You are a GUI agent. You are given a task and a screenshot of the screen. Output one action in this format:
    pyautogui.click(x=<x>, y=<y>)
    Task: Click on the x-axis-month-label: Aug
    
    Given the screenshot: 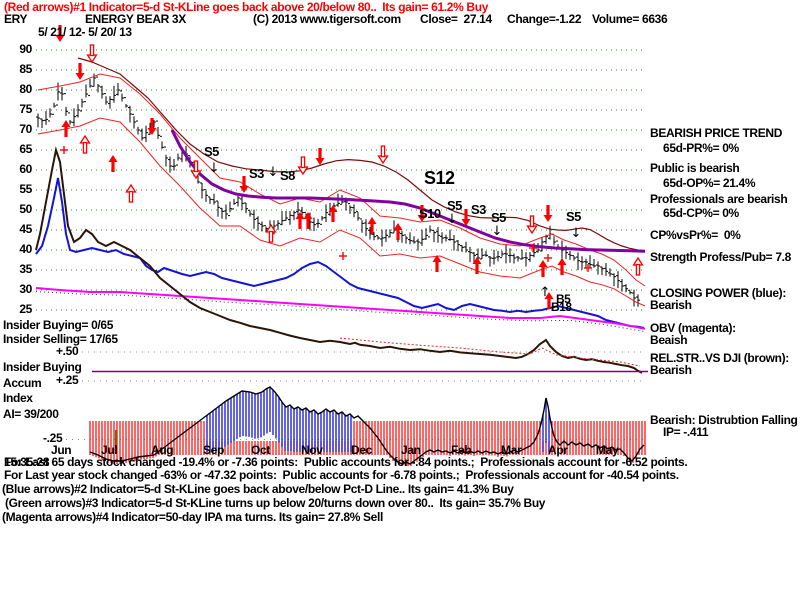 What is the action you would take?
    pyautogui.click(x=162, y=450)
    